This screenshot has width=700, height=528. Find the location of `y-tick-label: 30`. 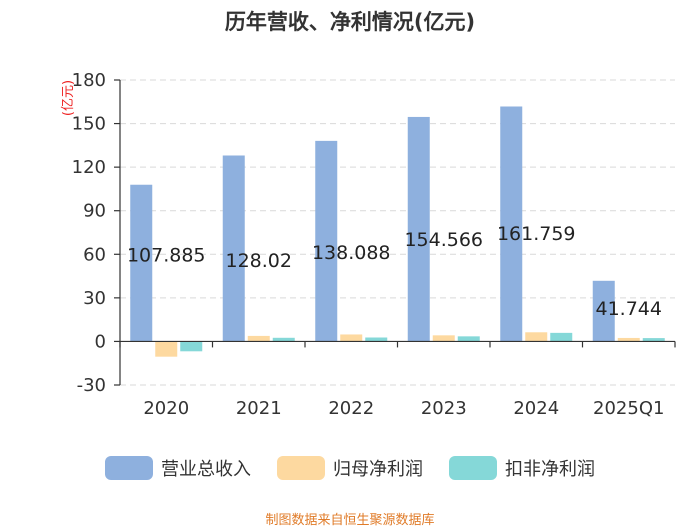

y-tick-label: 30 is located at coordinates (94, 298).